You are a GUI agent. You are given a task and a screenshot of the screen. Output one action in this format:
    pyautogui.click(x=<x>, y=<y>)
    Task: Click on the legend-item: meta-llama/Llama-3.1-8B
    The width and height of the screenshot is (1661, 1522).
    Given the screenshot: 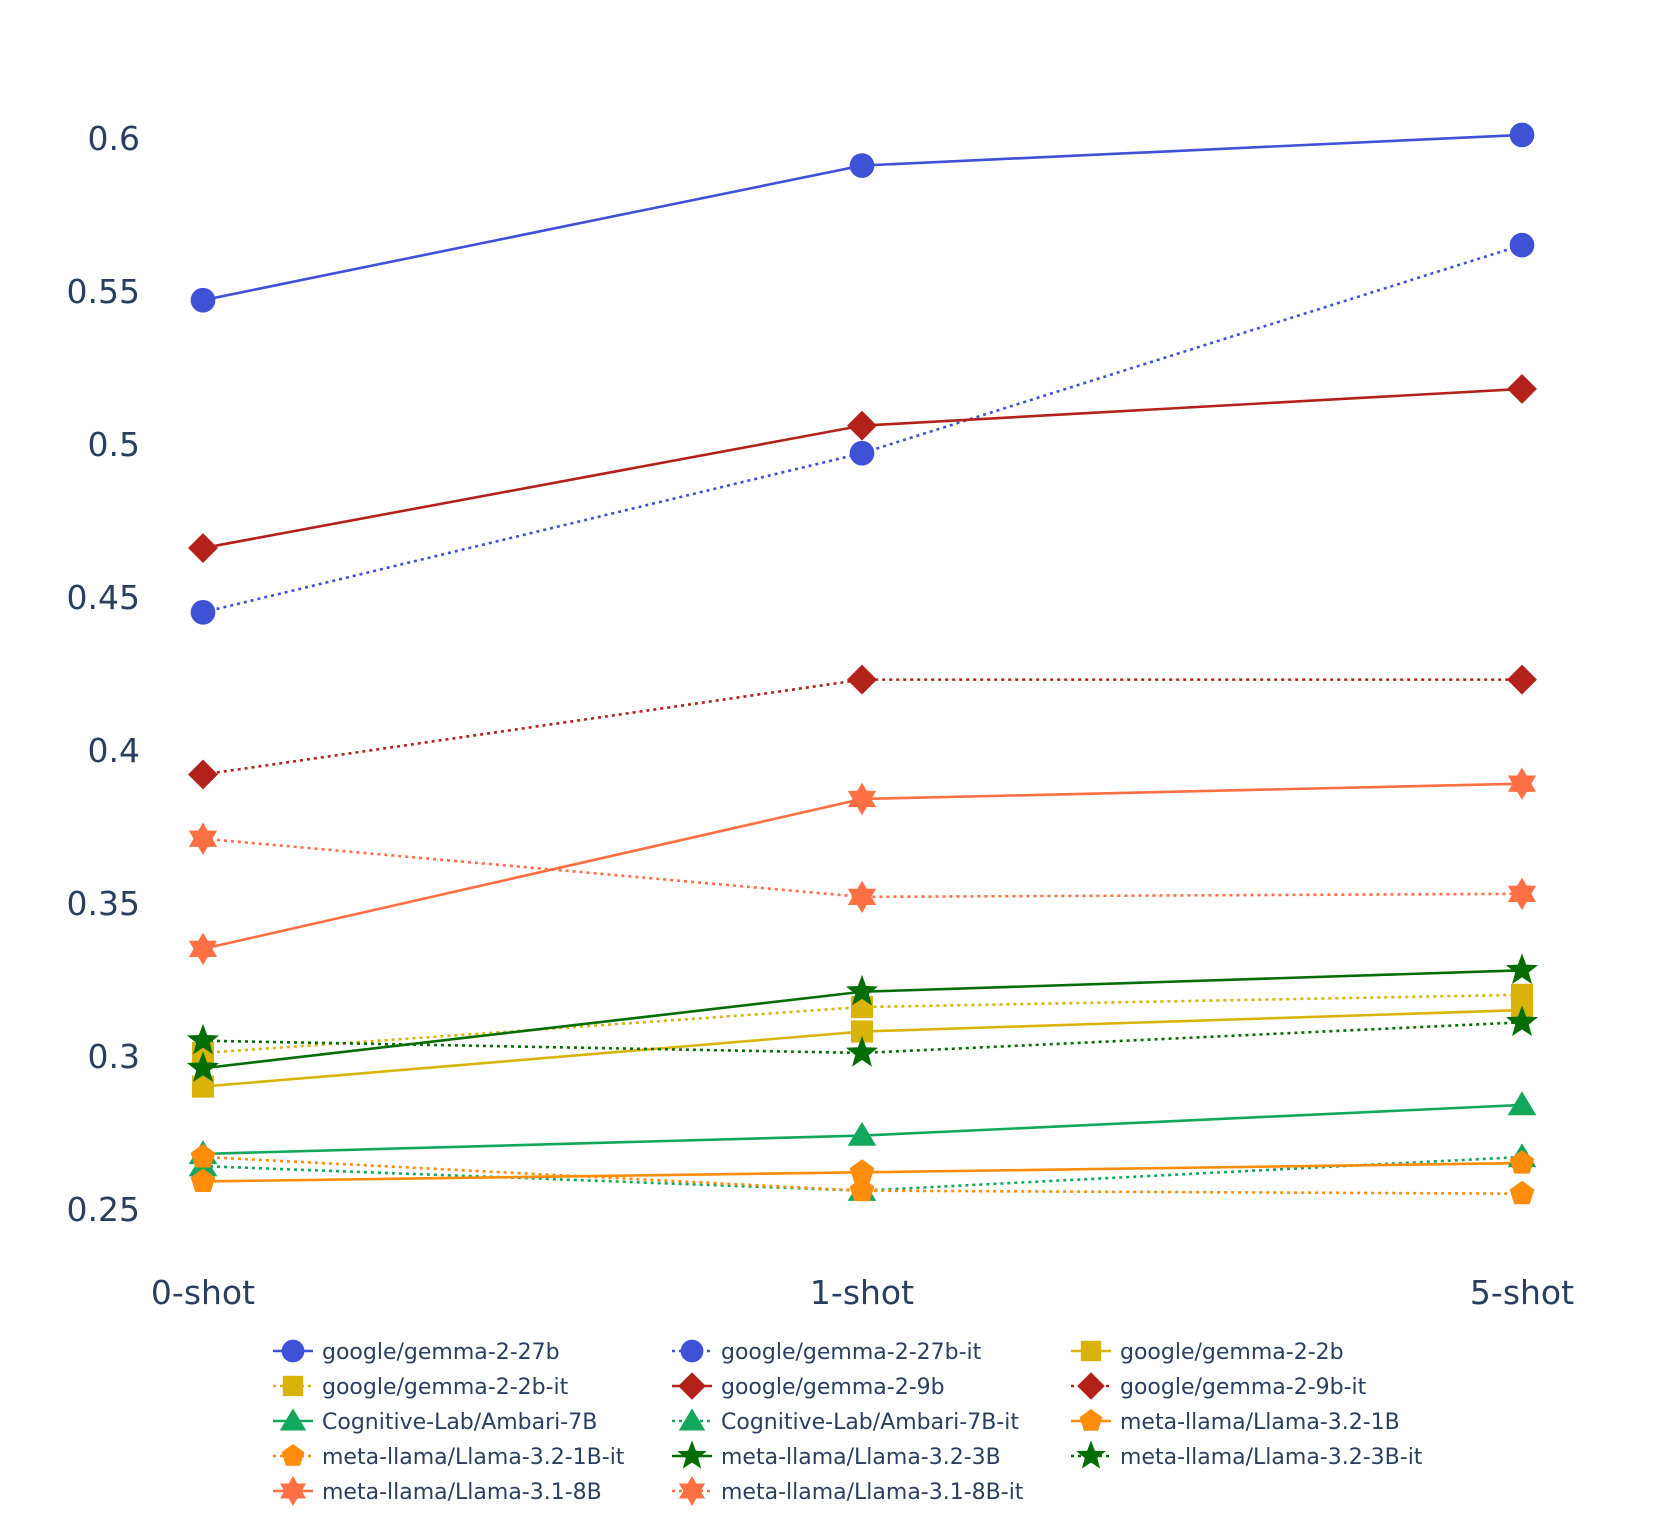 What is the action you would take?
    pyautogui.click(x=437, y=1491)
    